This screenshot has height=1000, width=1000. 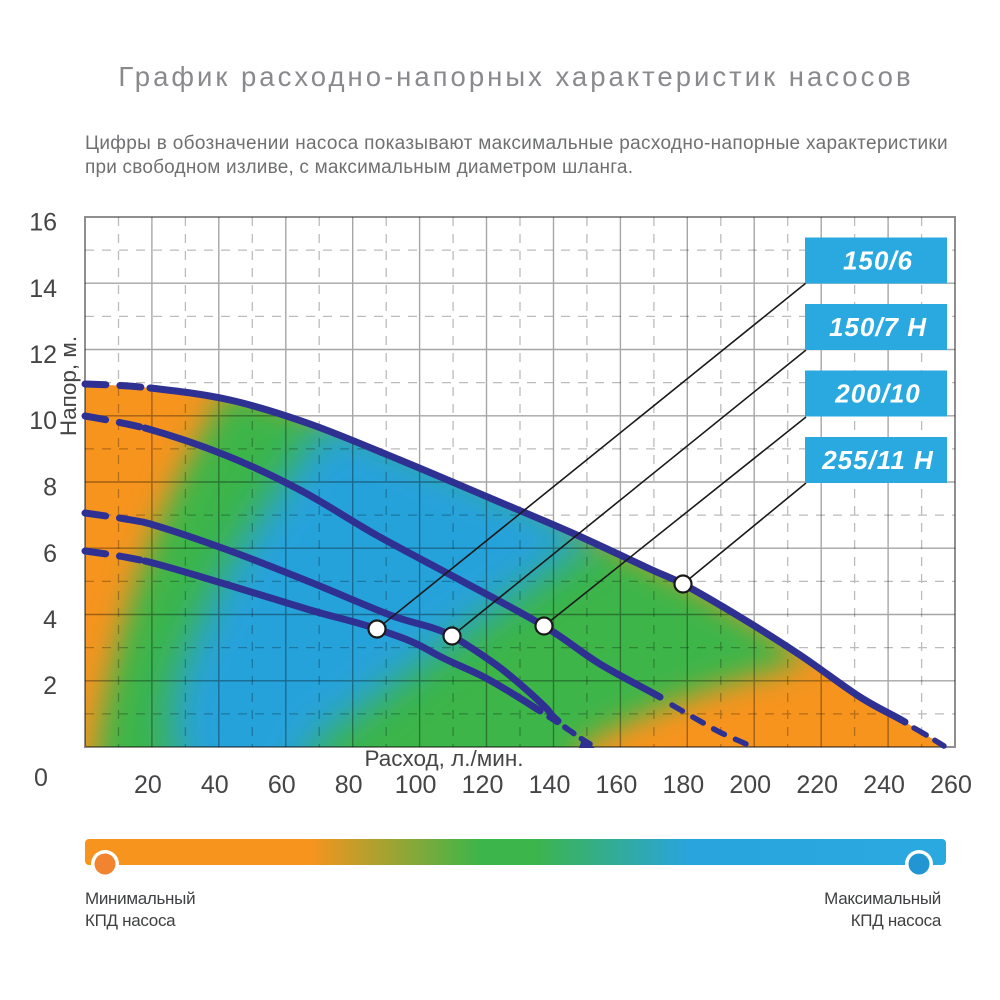 I want to click on svg-text: Максимальный, so click(x=882, y=898).